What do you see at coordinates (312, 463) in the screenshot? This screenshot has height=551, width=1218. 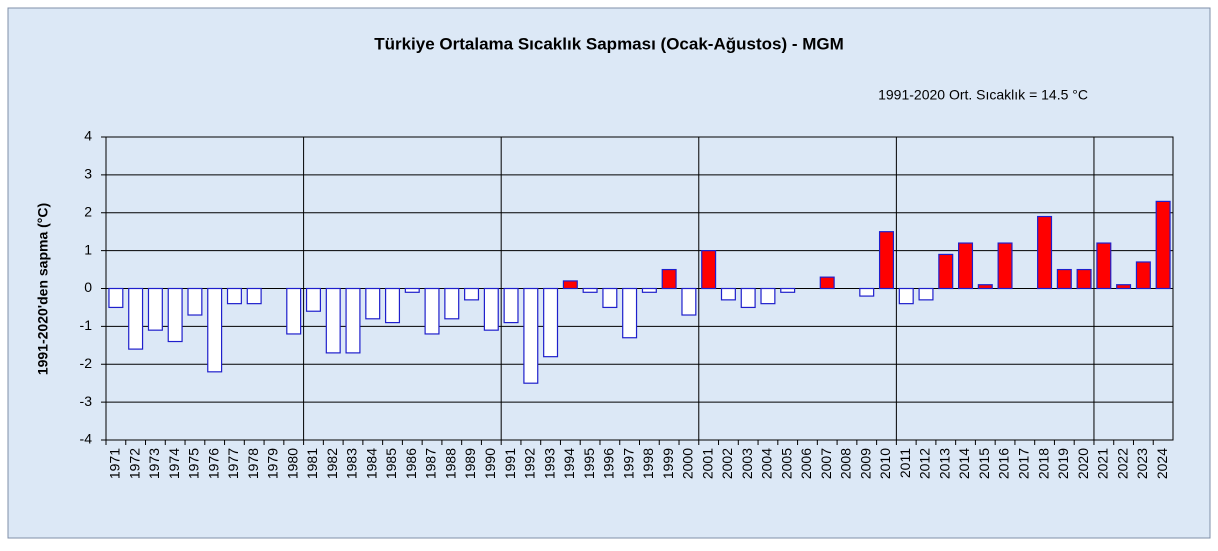 I see `x-tick-label: 1981` at bounding box center [312, 463].